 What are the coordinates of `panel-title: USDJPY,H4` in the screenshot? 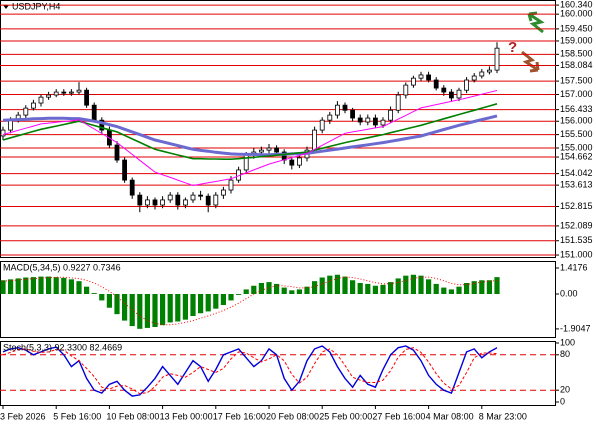 It's located at (36, 6).